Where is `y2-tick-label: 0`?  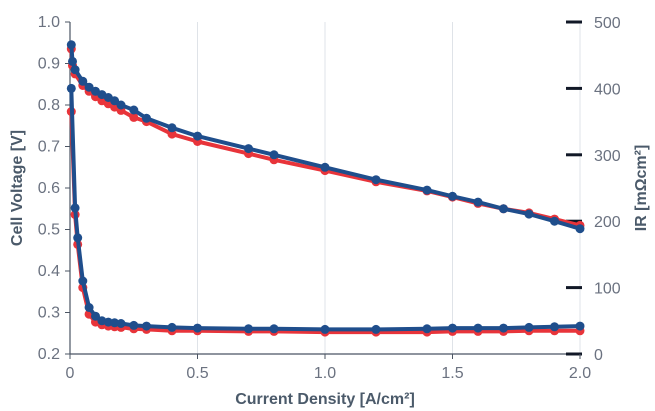
y2-tick-label: 0 is located at coordinates (598, 355).